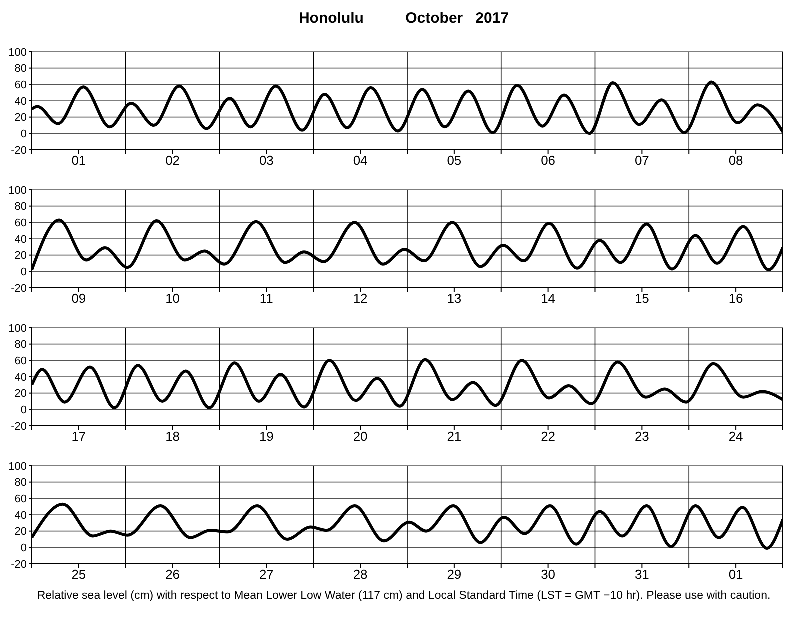 Image resolution: width=800 pixels, height=618 pixels. Describe the element at coordinates (548, 298) in the screenshot. I see `x-tick-label: 14` at that location.